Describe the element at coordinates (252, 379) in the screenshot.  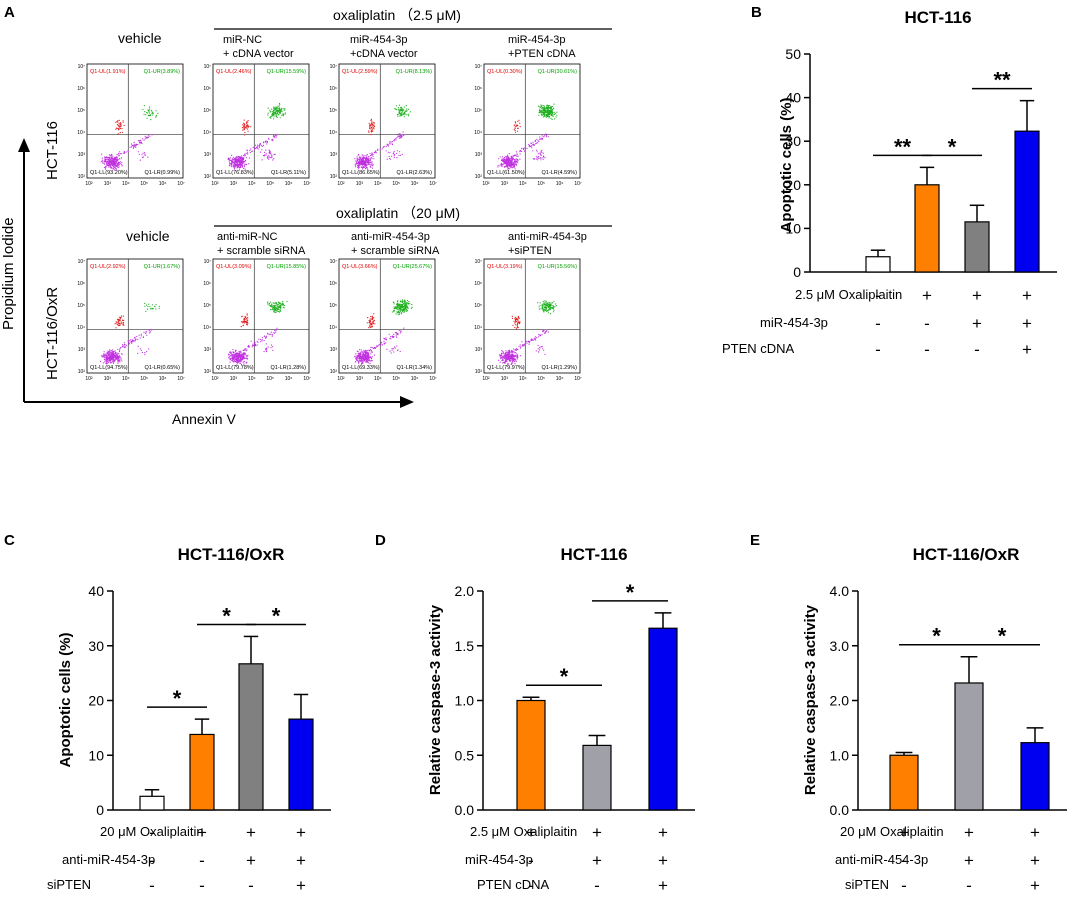
I see `flow-x-tick: 10⁴` at that location.